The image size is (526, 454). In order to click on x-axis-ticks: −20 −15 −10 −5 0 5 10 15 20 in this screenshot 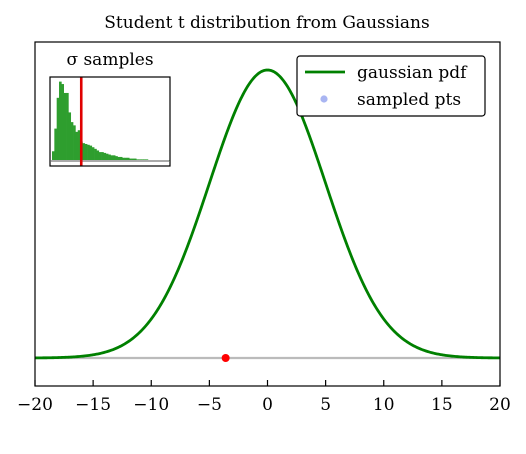, I will do `click(264, 397)`.